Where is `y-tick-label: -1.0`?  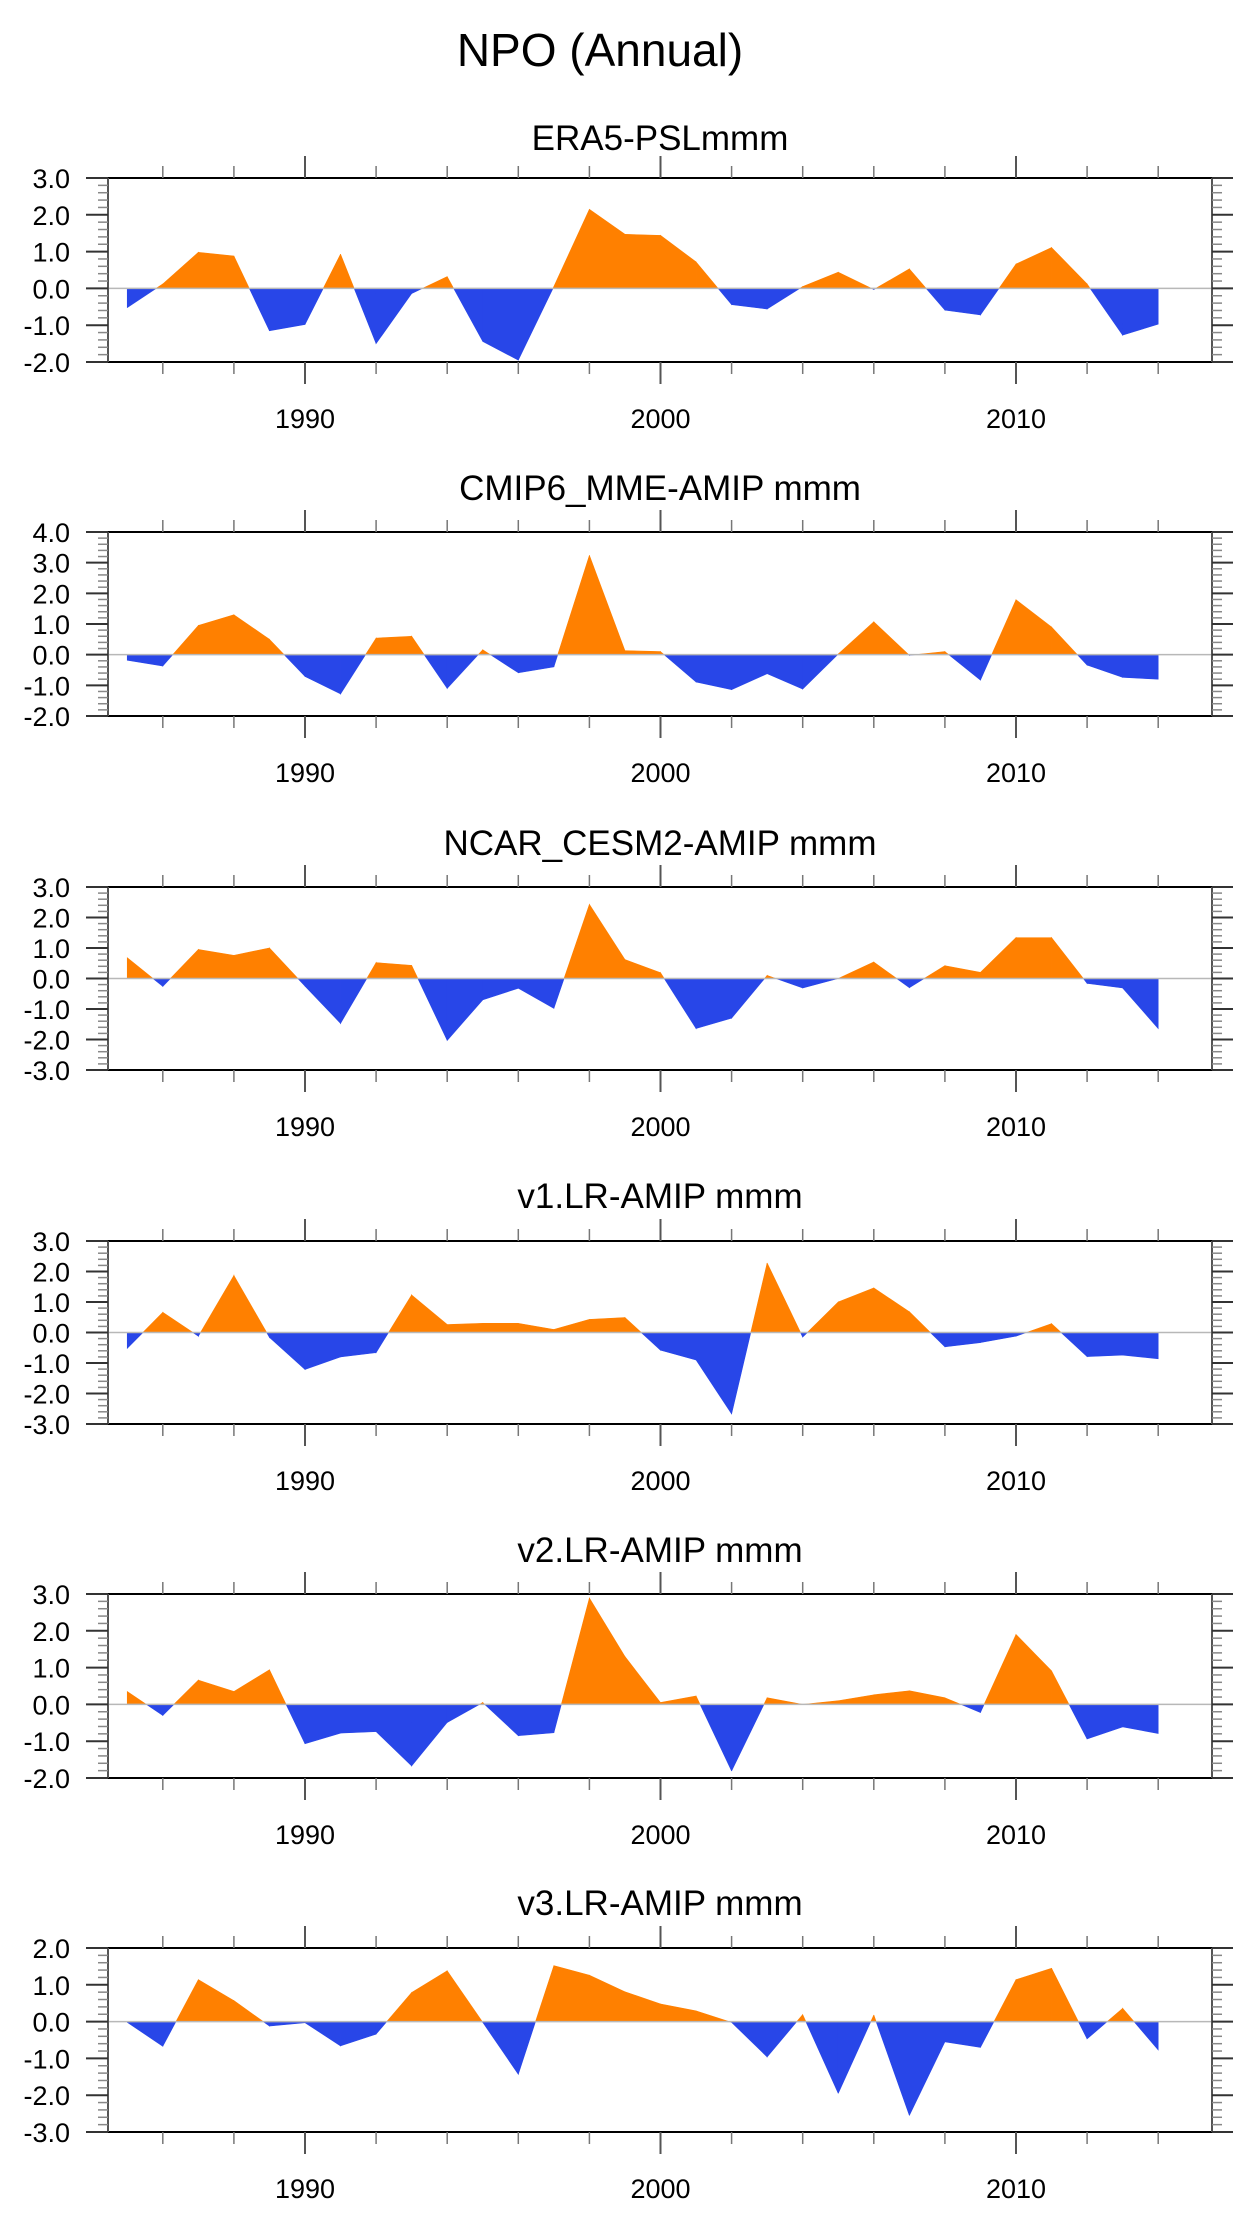
y-tick-label: -1.0 is located at coordinates (46, 326).